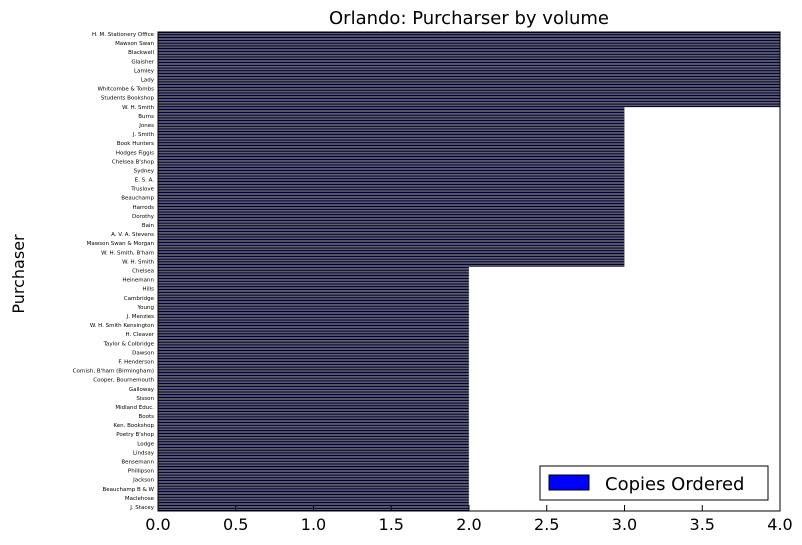 This screenshot has height=545, width=802. What do you see at coordinates (133, 426) in the screenshot?
I see `y-tick-label: Ken. Bookshop` at bounding box center [133, 426].